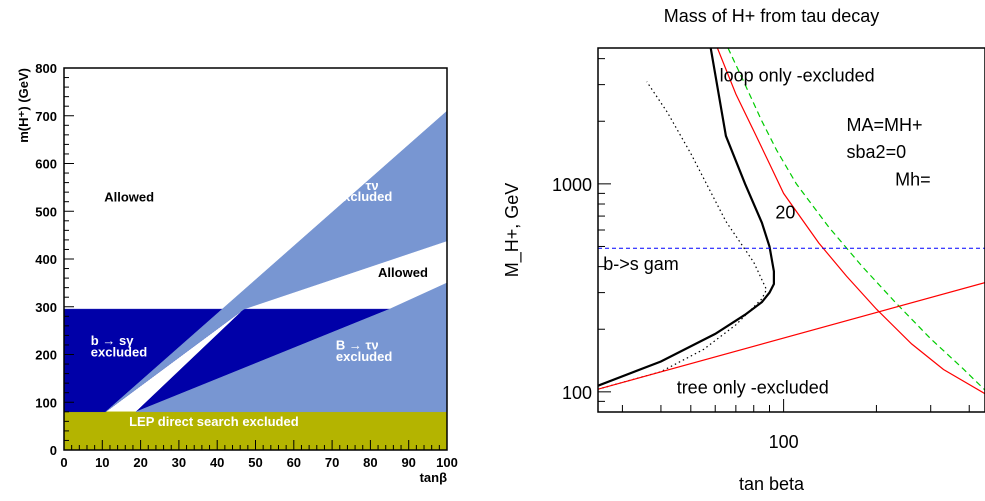 The width and height of the screenshot is (985, 501). I want to click on left-y-tick-label: 0, so click(53, 450).